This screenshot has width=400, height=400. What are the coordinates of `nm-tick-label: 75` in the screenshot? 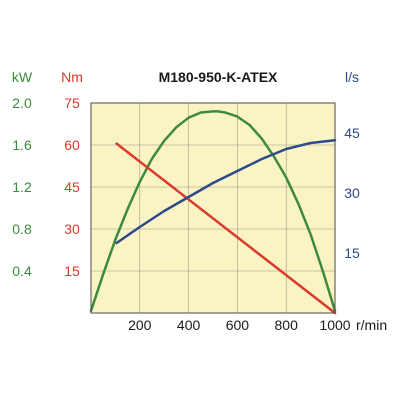 It's located at (72, 103).